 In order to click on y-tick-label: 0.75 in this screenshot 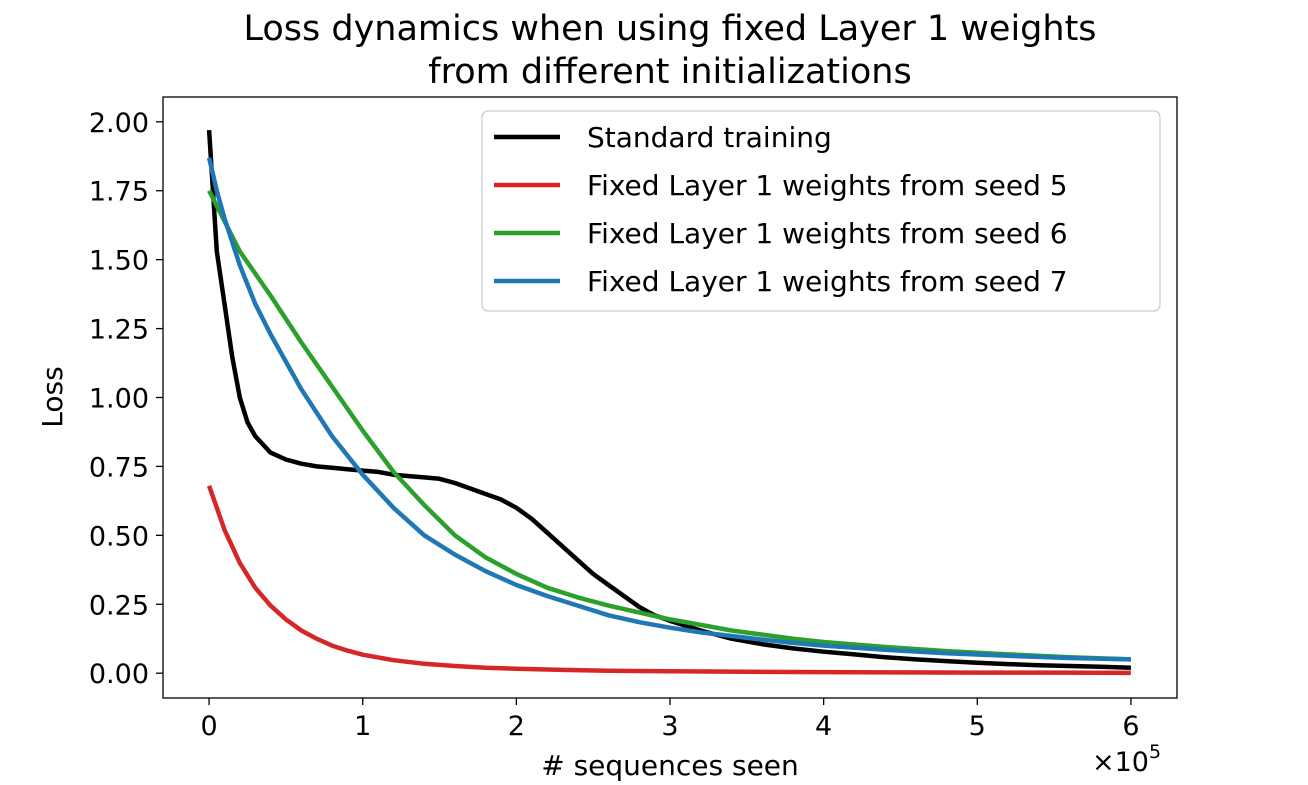, I will do `click(119, 467)`.